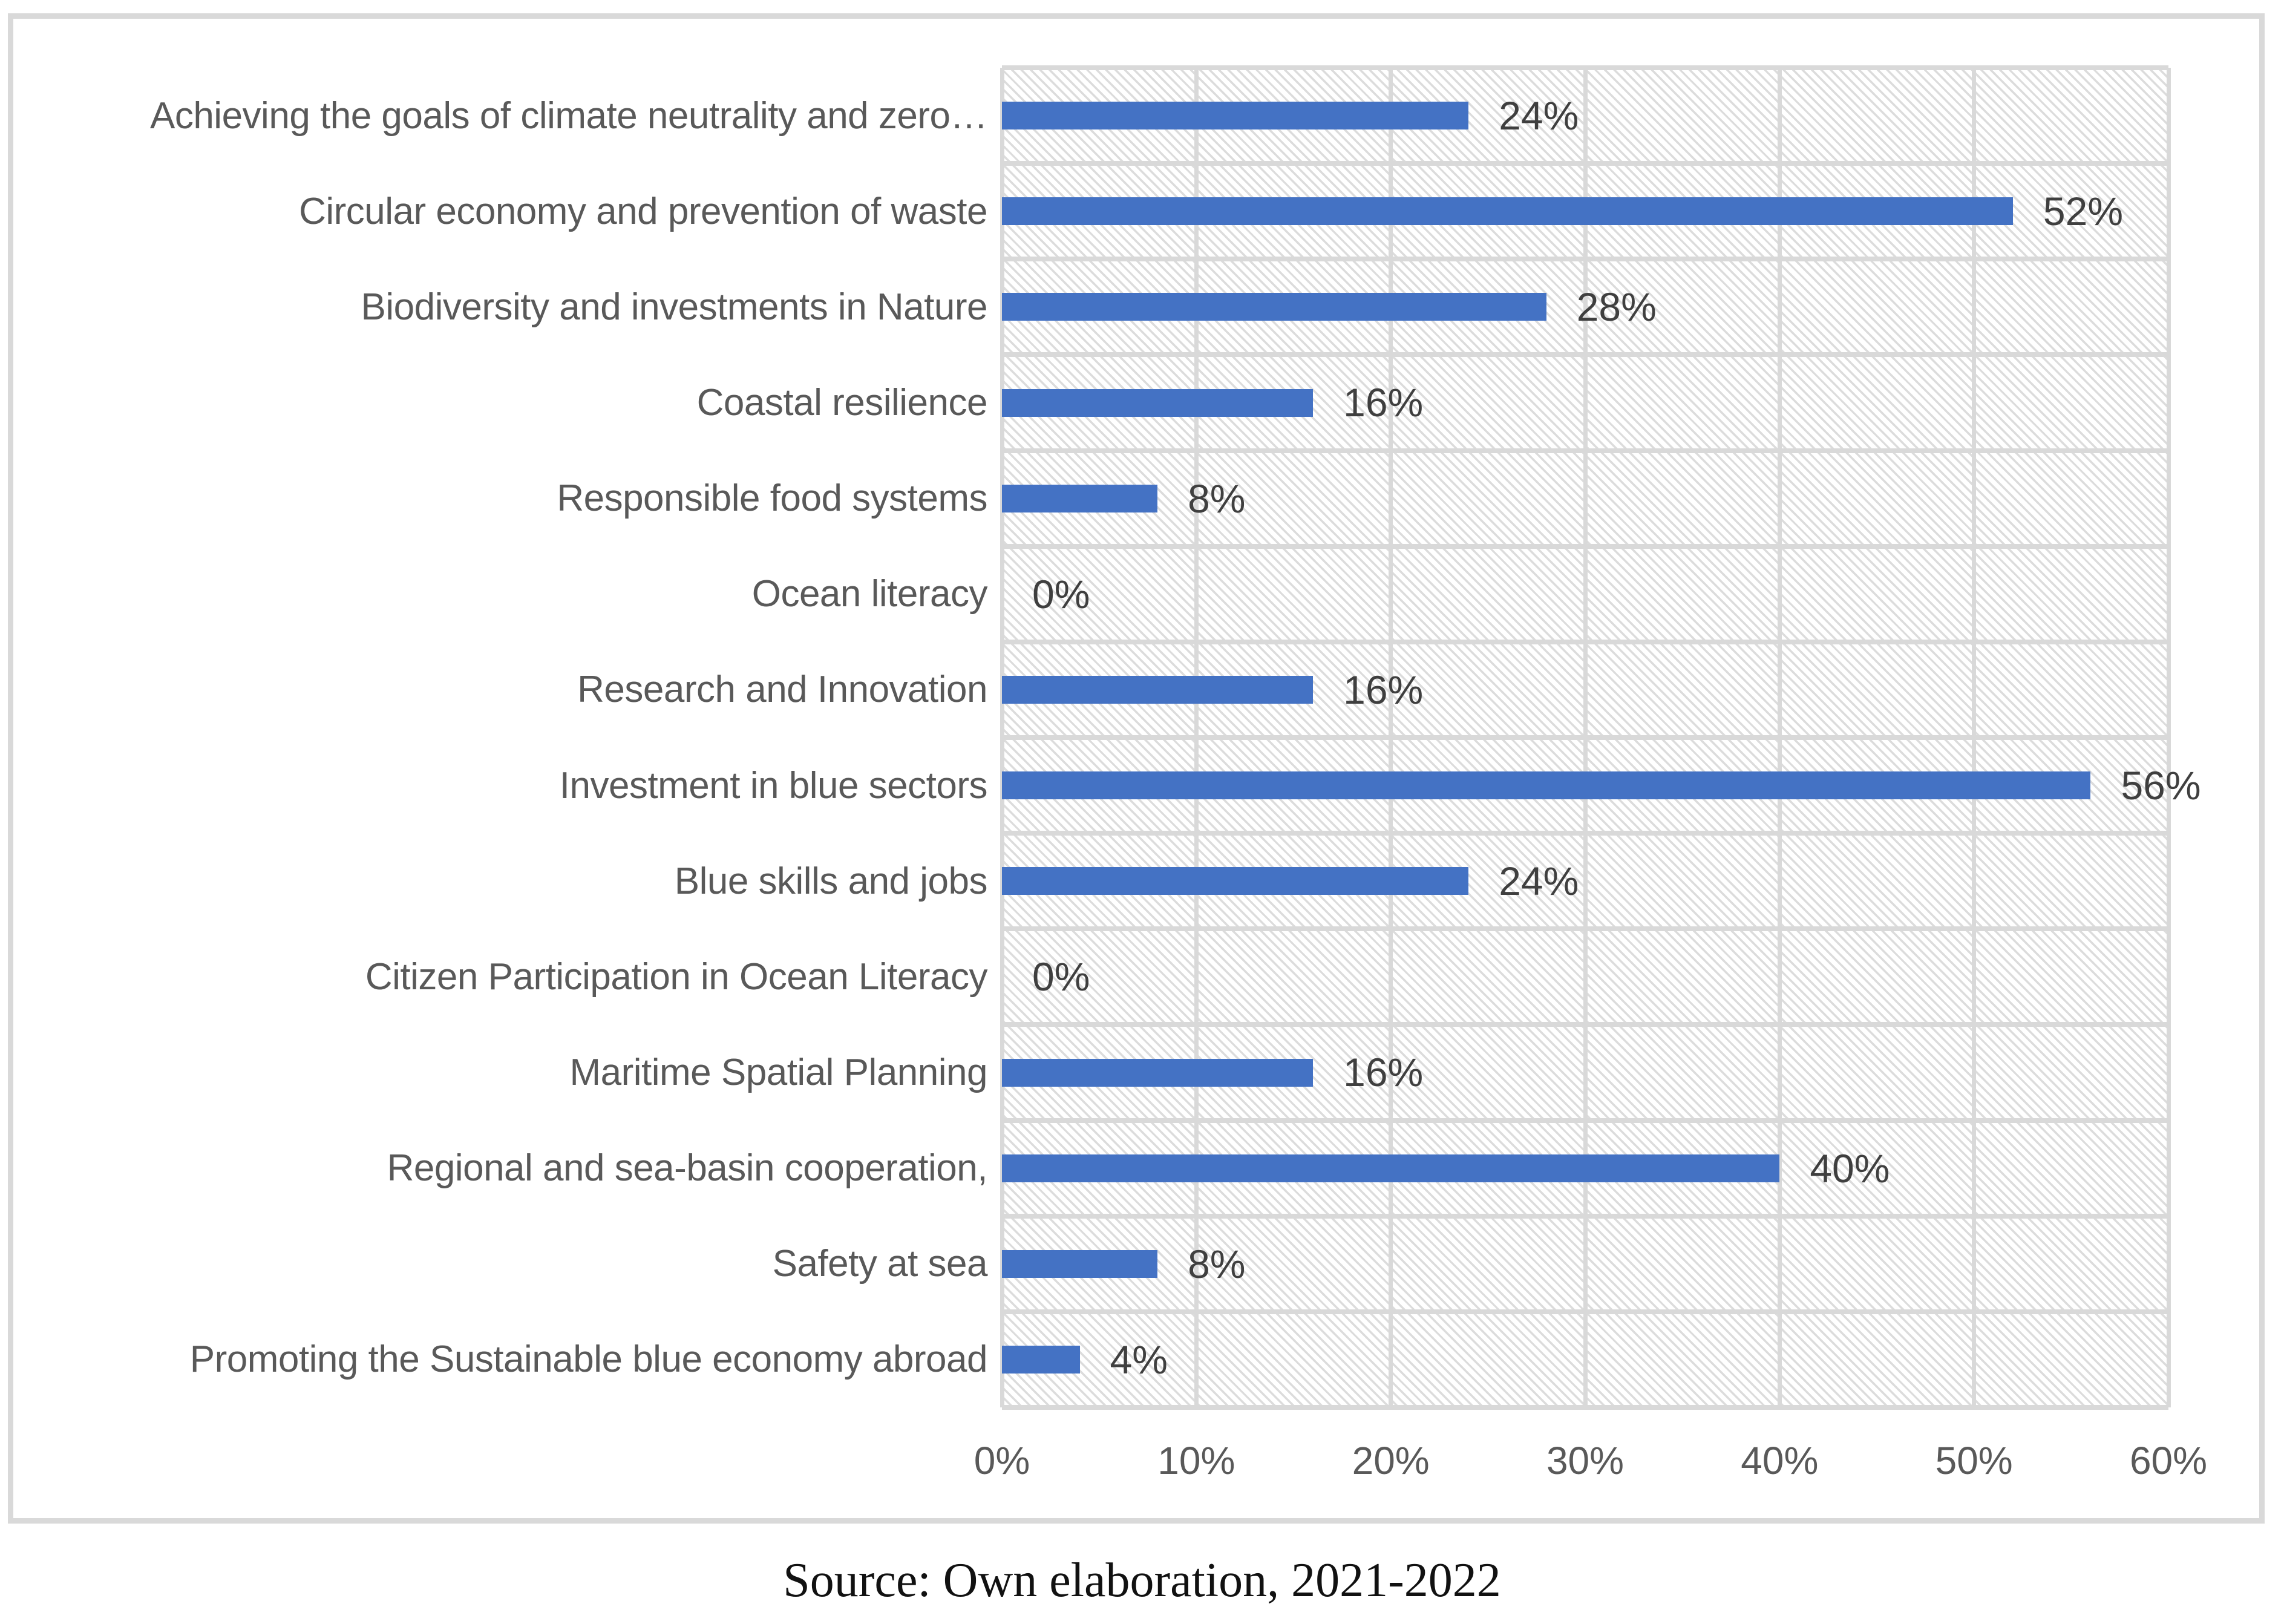  Describe the element at coordinates (1391, 1460) in the screenshot. I see `x-axis-tick-label: 20%` at that location.